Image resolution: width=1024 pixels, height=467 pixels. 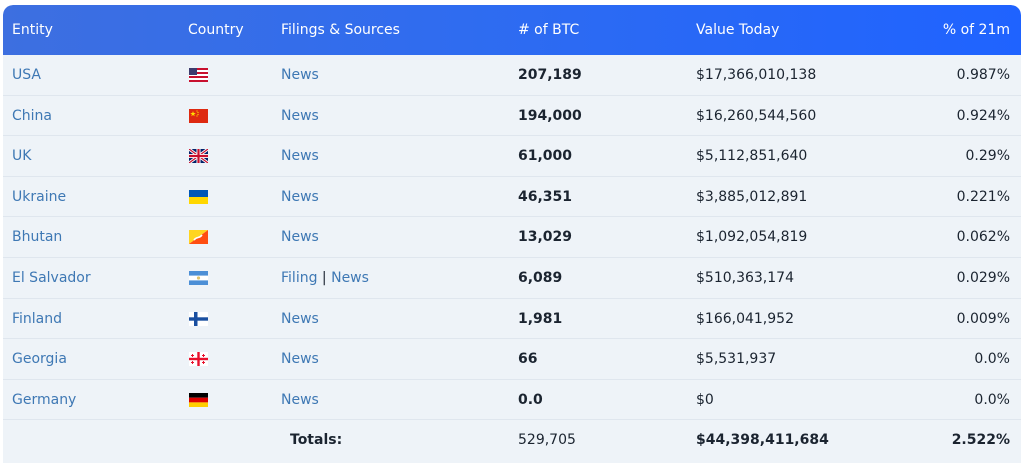 What do you see at coordinates (983, 75) in the screenshot?
I see `pct-of-21m: 0.987%` at bounding box center [983, 75].